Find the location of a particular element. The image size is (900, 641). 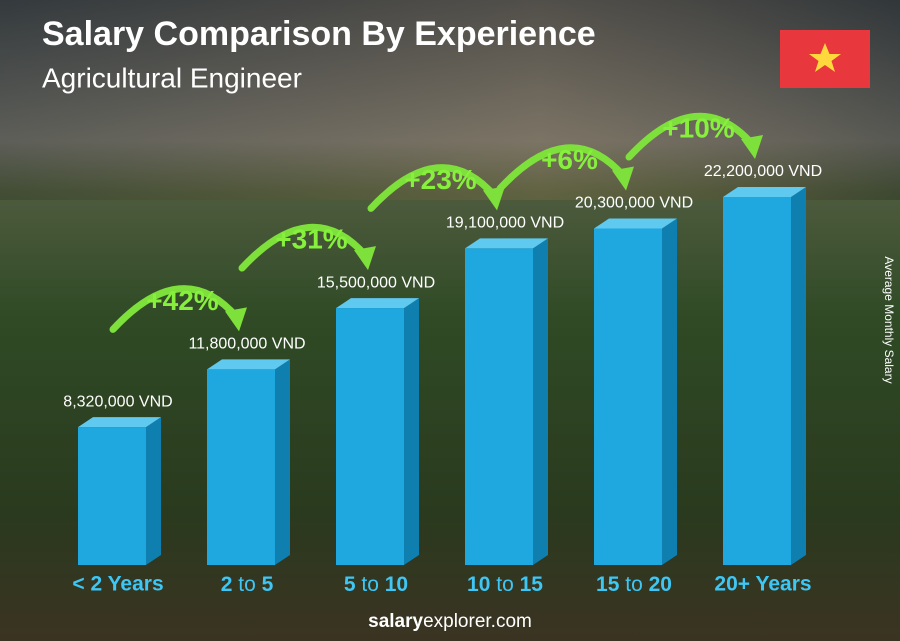

increase-label: +42% is located at coordinates (182, 300).